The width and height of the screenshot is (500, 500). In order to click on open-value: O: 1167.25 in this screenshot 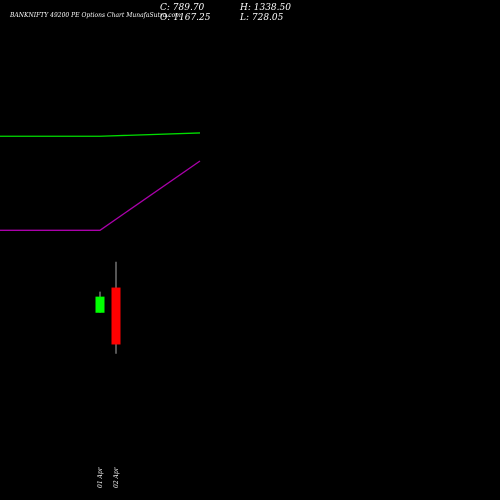, I will do `click(185, 18)`.